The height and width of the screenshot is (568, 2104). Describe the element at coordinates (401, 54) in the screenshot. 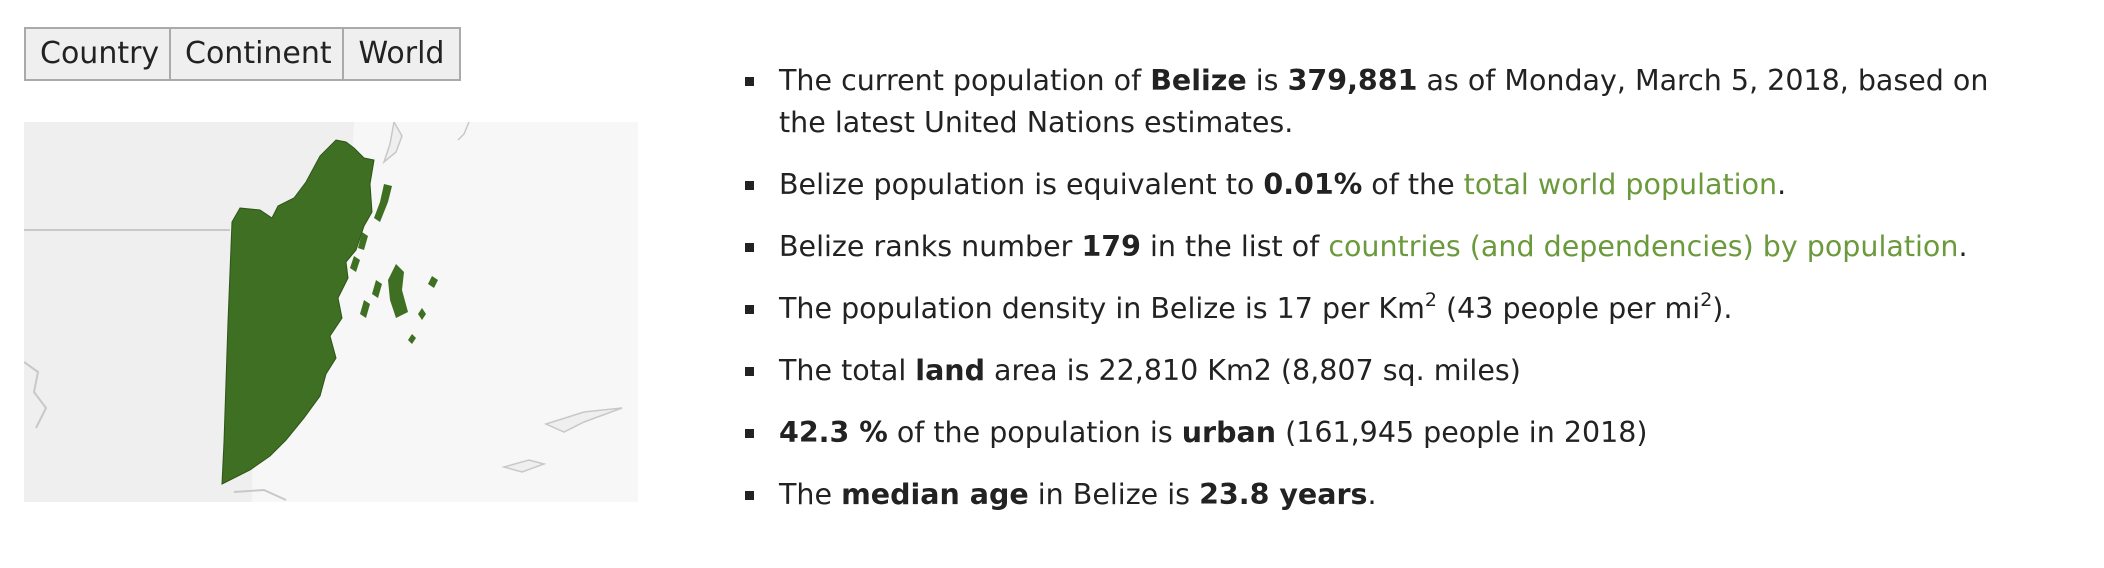

I see `tab-world: World` at that location.